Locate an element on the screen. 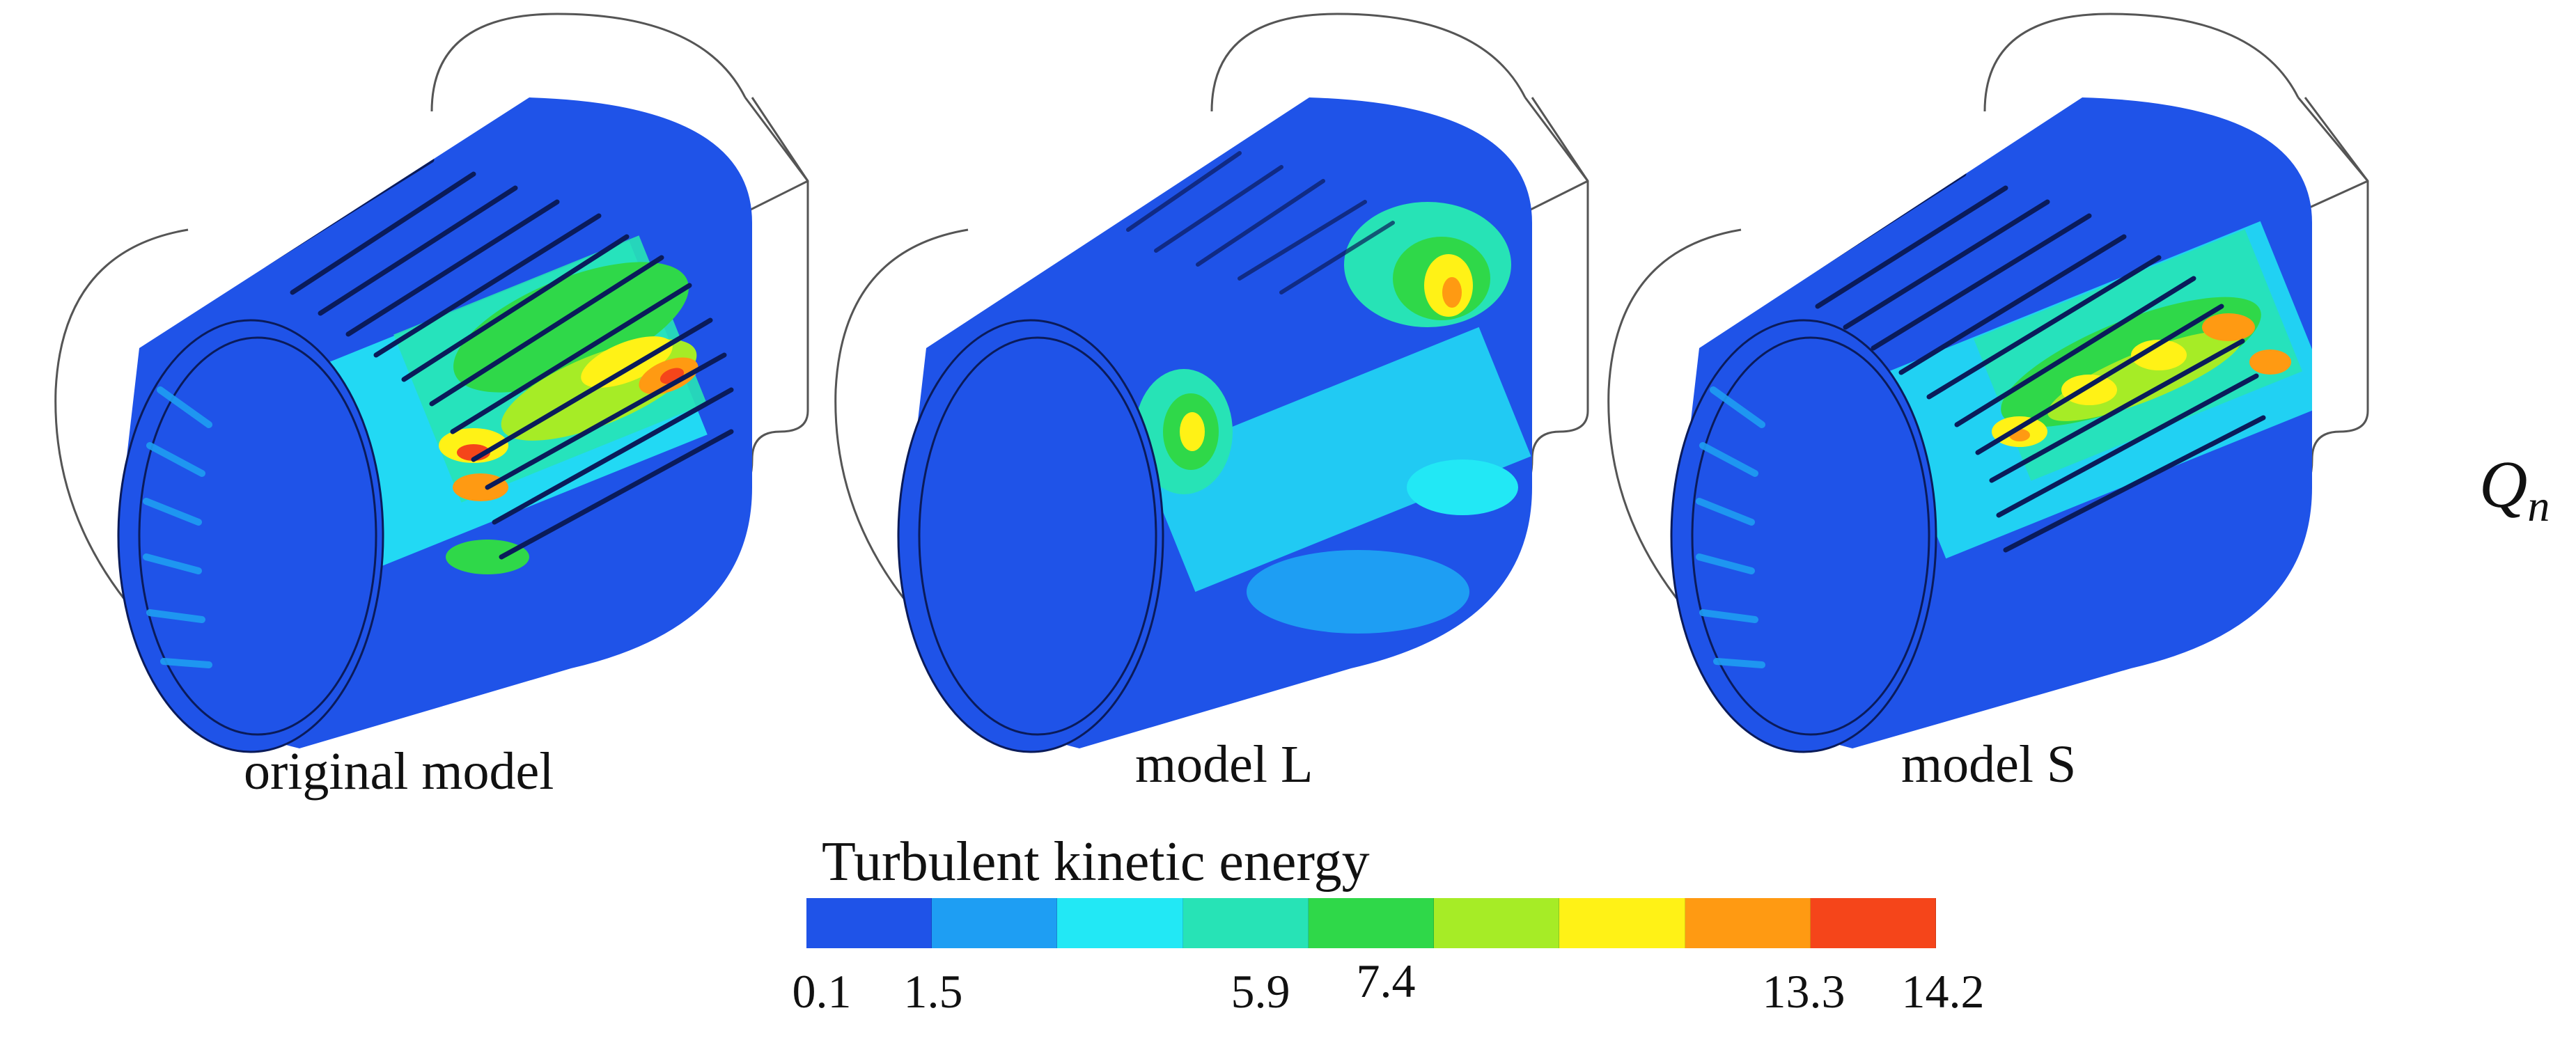 This screenshot has height=1061, width=2576. colorbar-tick-label: 7.4 is located at coordinates (1386, 980).